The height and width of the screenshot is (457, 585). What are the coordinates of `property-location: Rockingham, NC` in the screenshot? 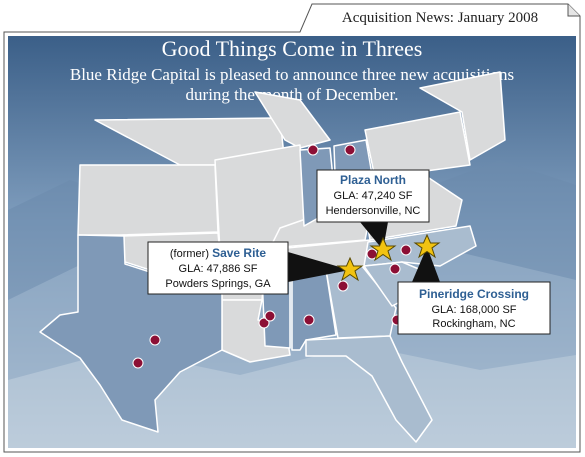 It's located at (473, 324).